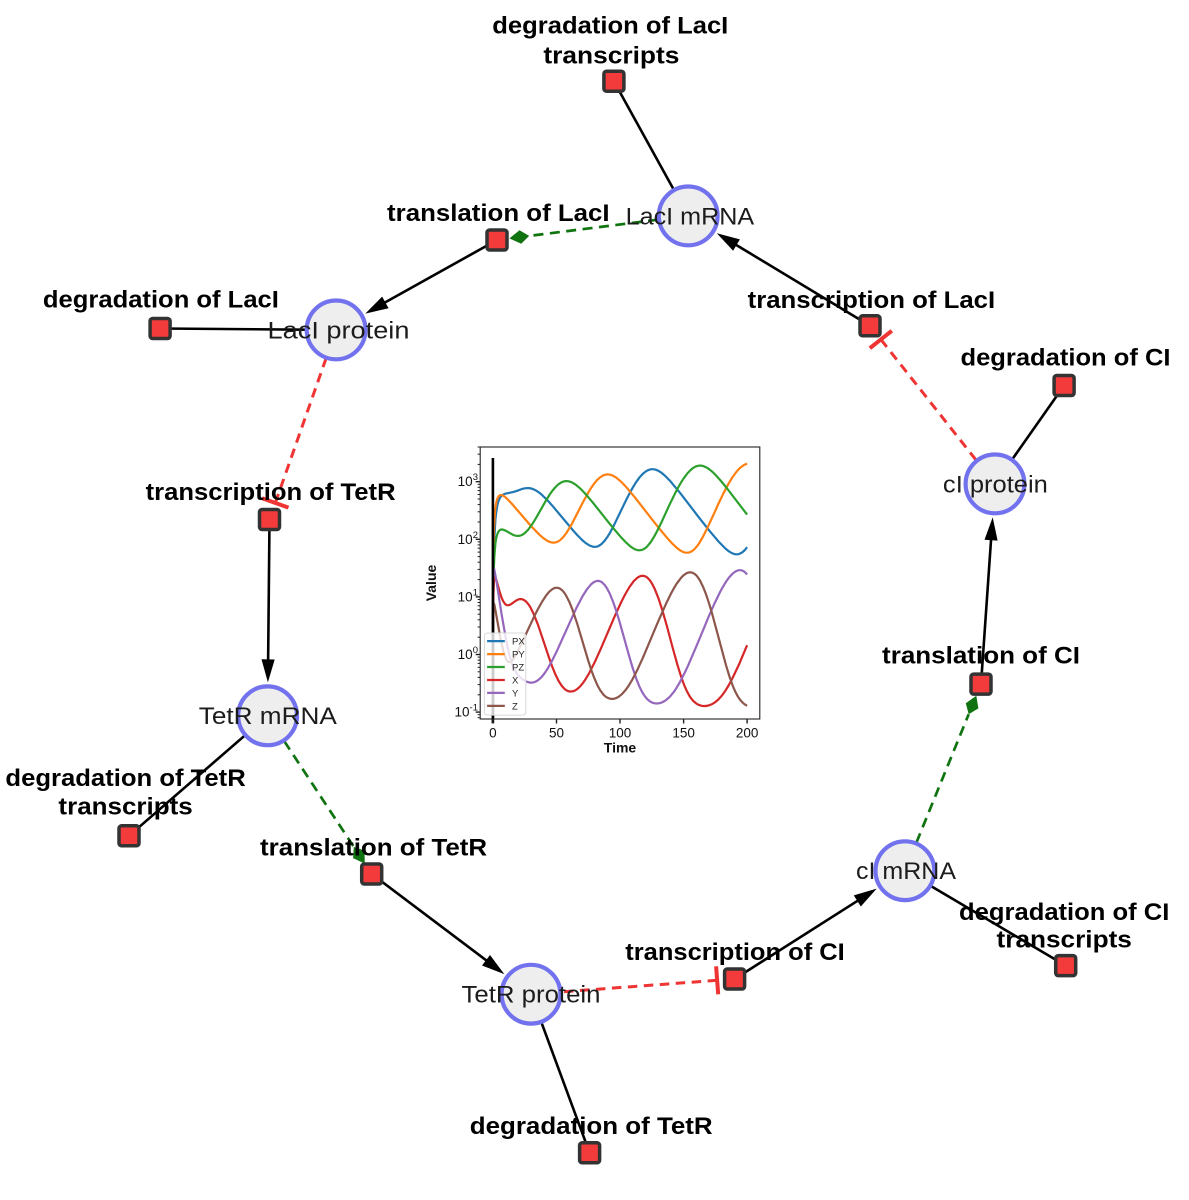 The width and height of the screenshot is (1189, 1200). What do you see at coordinates (468, 595) in the screenshot?
I see `svg-text: 101` at bounding box center [468, 595].